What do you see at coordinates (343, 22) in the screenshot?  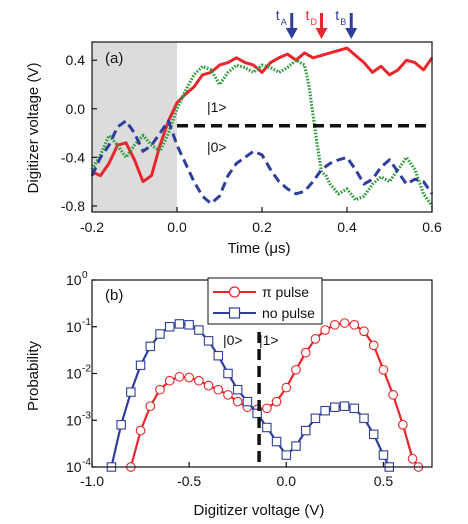 I see `marker-label-subscript: B` at bounding box center [343, 22].